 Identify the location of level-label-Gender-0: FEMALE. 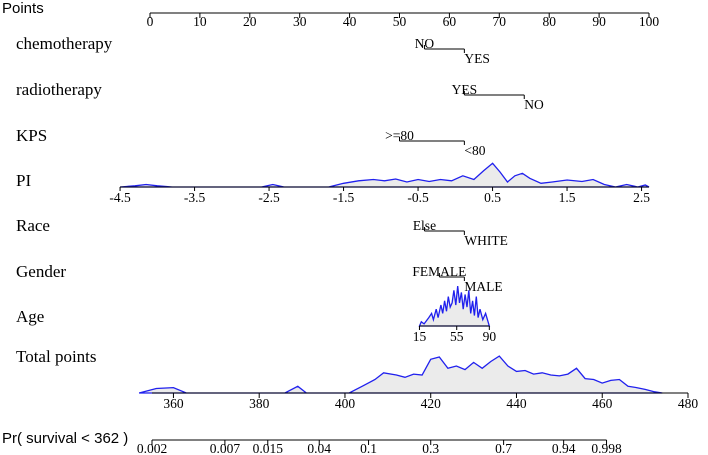
(439, 271).